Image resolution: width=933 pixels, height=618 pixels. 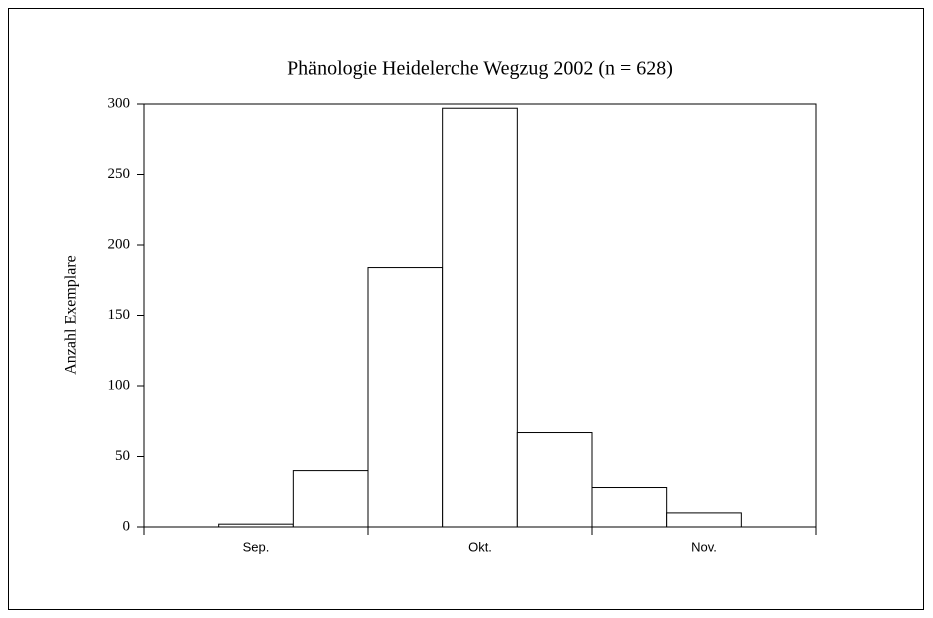 I want to click on y-tick-label: 300, so click(x=119, y=103).